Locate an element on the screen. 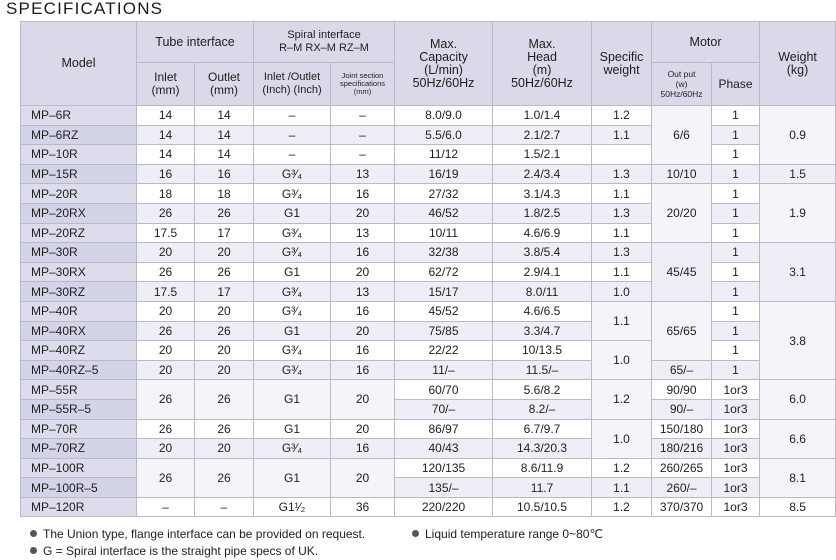 This screenshot has height=560, width=836. cell-output: 180/216 is located at coordinates (682, 448).